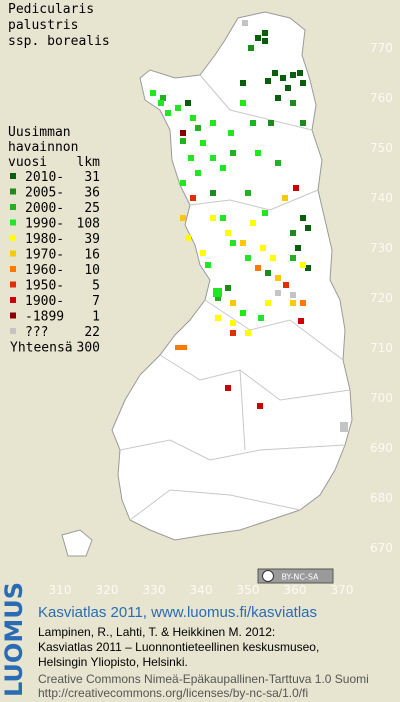 This screenshot has width=400, height=702. Describe the element at coordinates (96, 286) in the screenshot. I see `legend-count: 5` at that location.